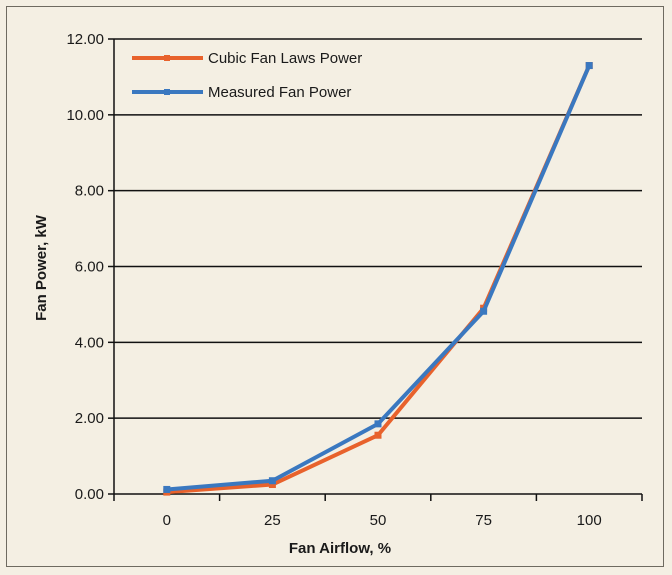 Image resolution: width=672 pixels, height=575 pixels. I want to click on y-tick-label-1: 2.00, so click(89, 418).